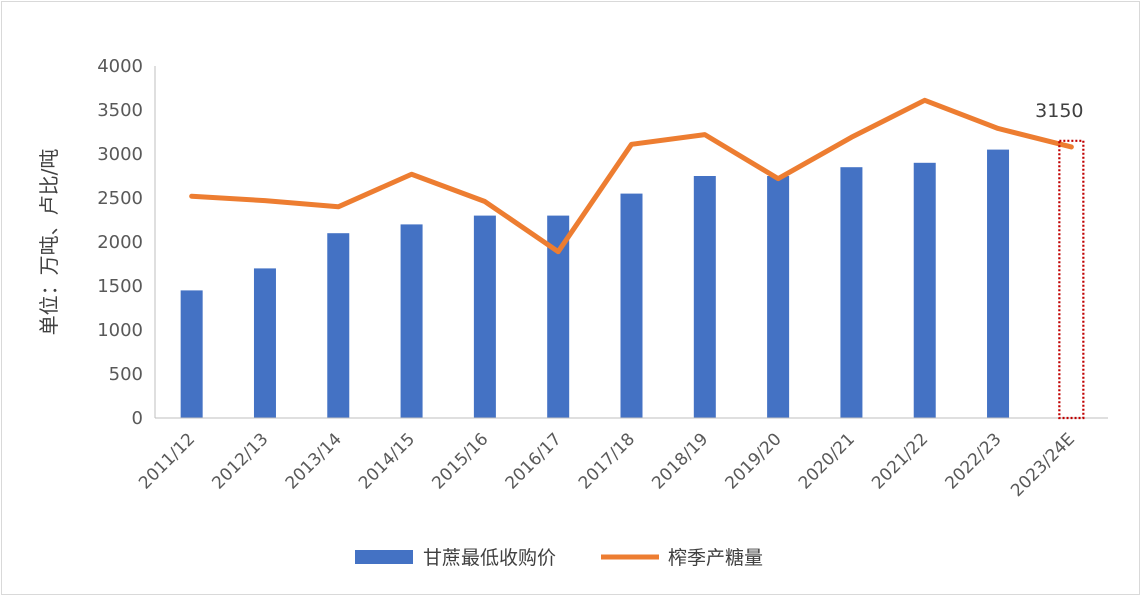  Describe the element at coordinates (900, 461) in the screenshot. I see `x-tick-label: 2021/22` at that location.